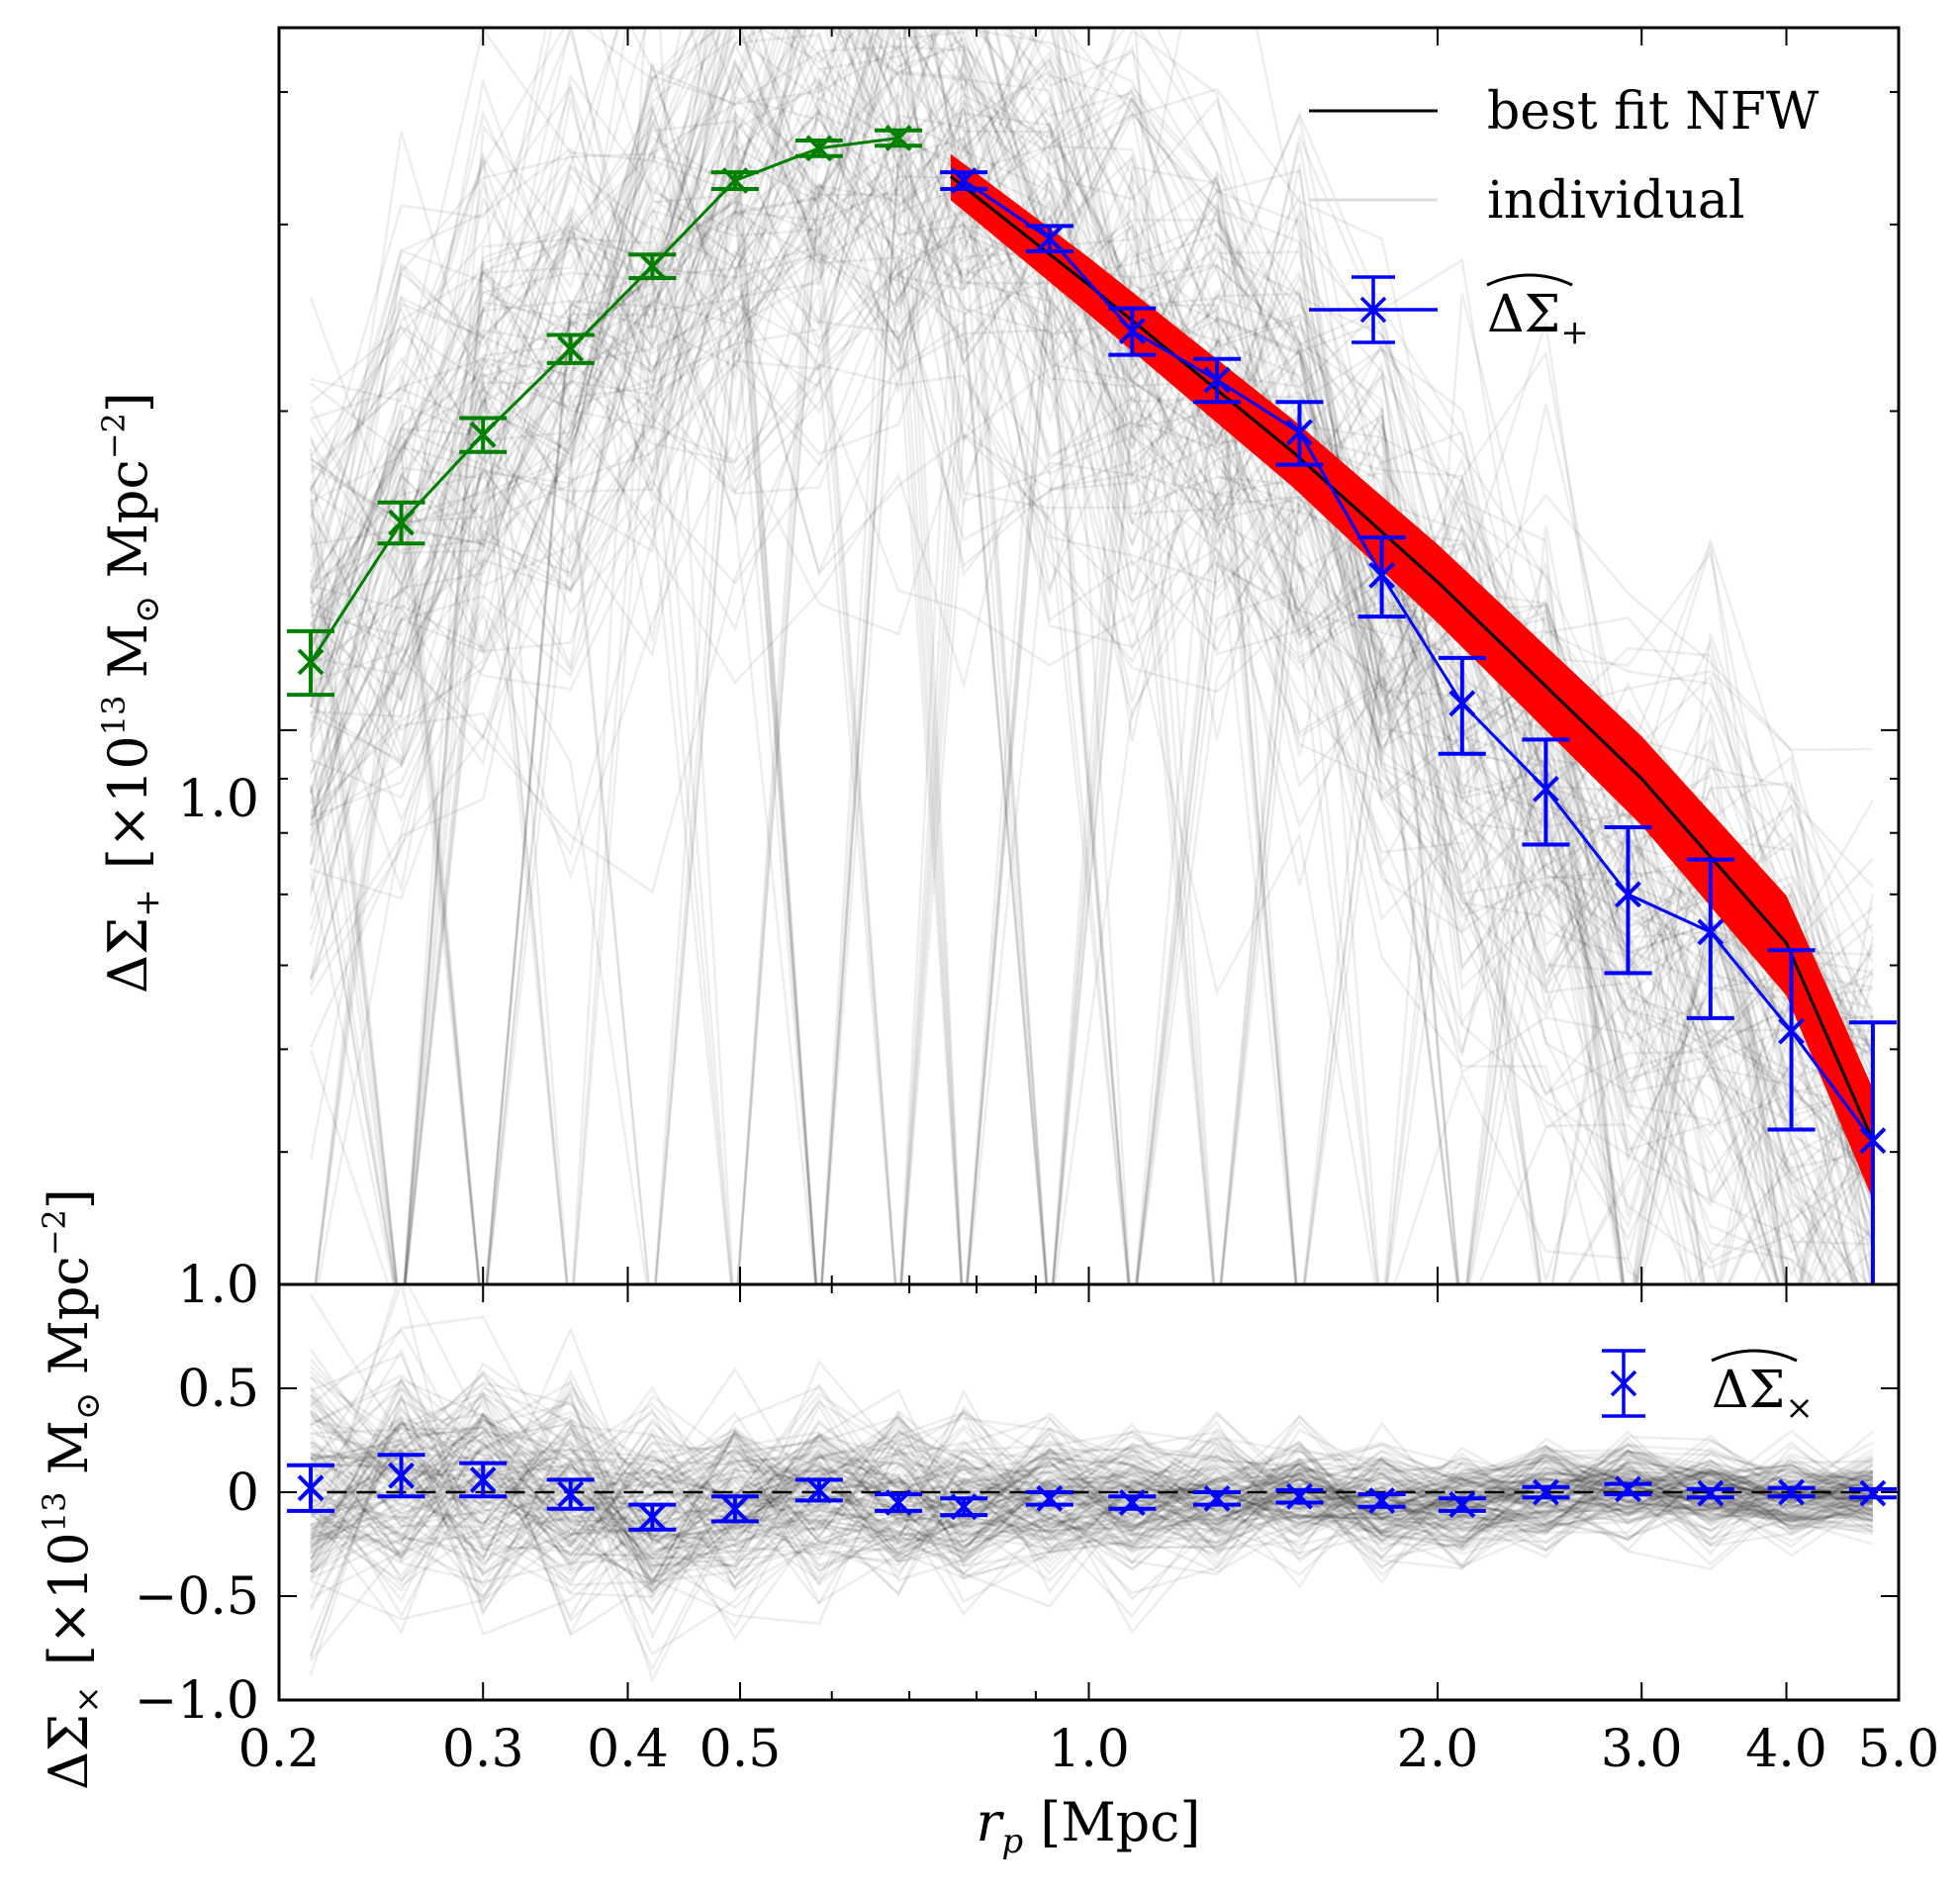 This screenshot has height=1892, width=1960. What do you see at coordinates (1373, 309) in the screenshot?
I see `legend-plus-marker` at bounding box center [1373, 309].